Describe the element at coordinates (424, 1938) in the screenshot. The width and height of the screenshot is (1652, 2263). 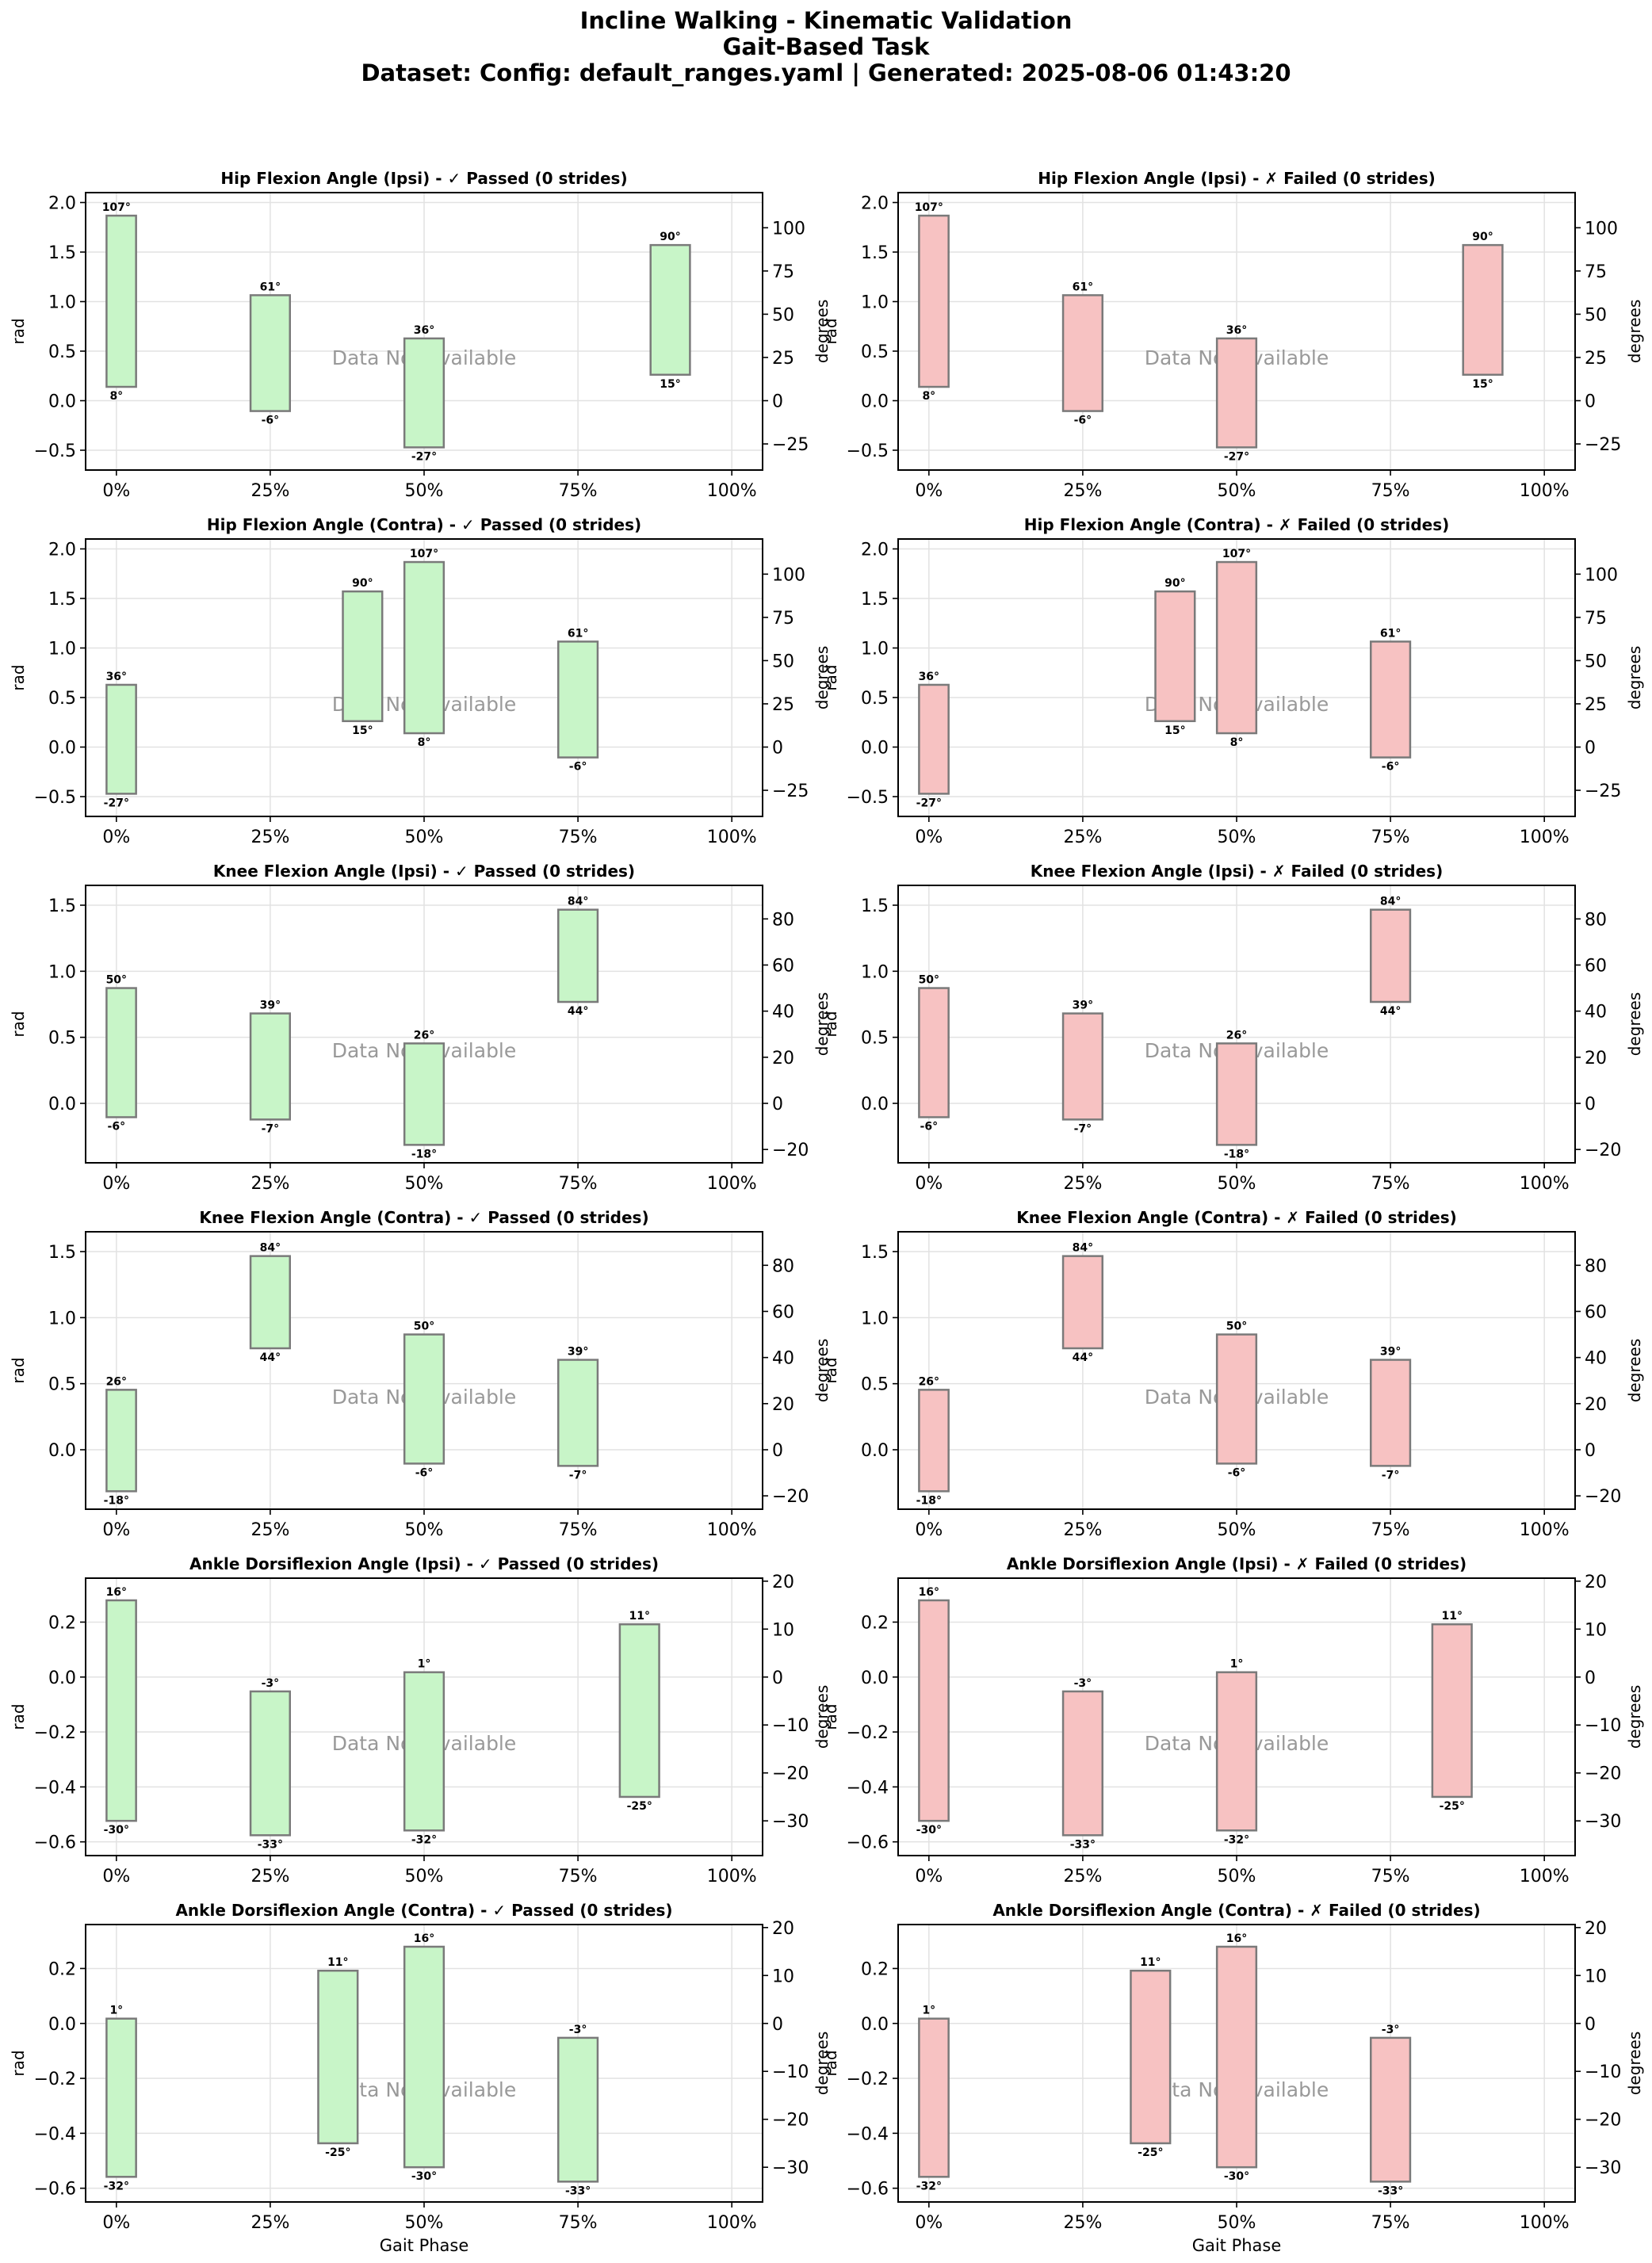
I see `range-max-label: 16°` at that location.